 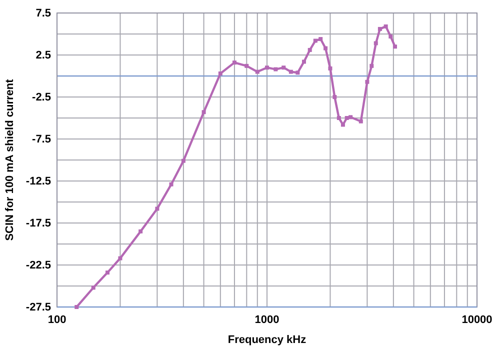 I want to click on y-tick-label: -7.5, so click(x=41, y=140).